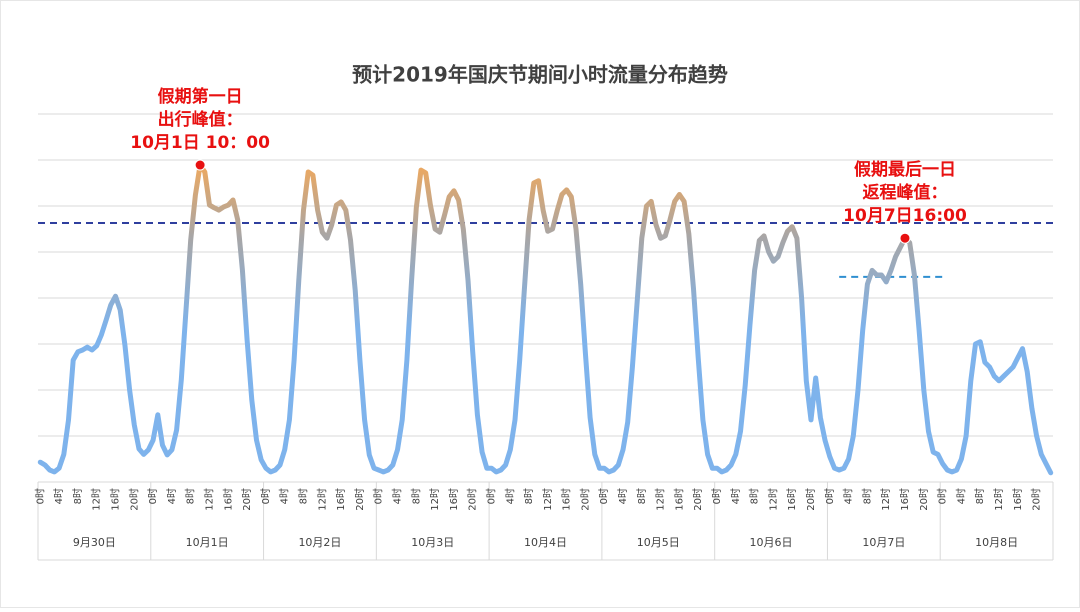 Image resolution: width=1080 pixels, height=612 pixels. I want to click on group-label: 10月7日, so click(883, 542).